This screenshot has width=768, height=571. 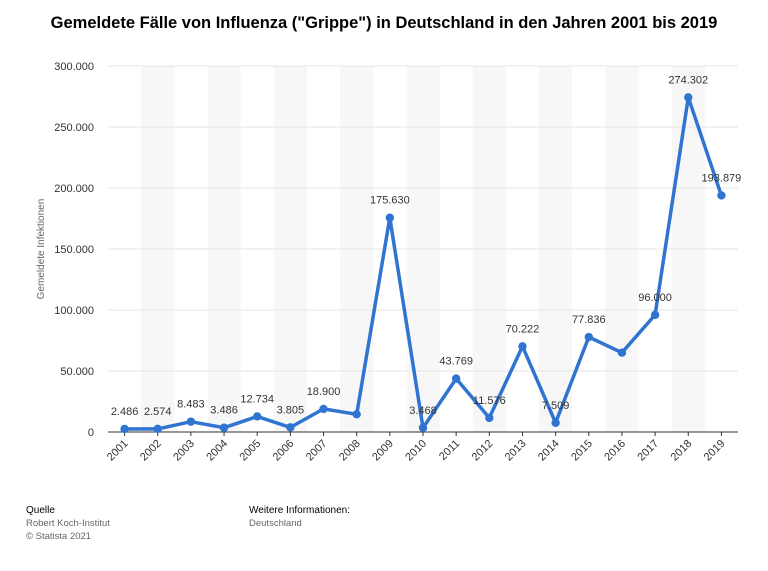 What do you see at coordinates (251, 451) in the screenshot?
I see `x-tick-label: 2005` at bounding box center [251, 451].